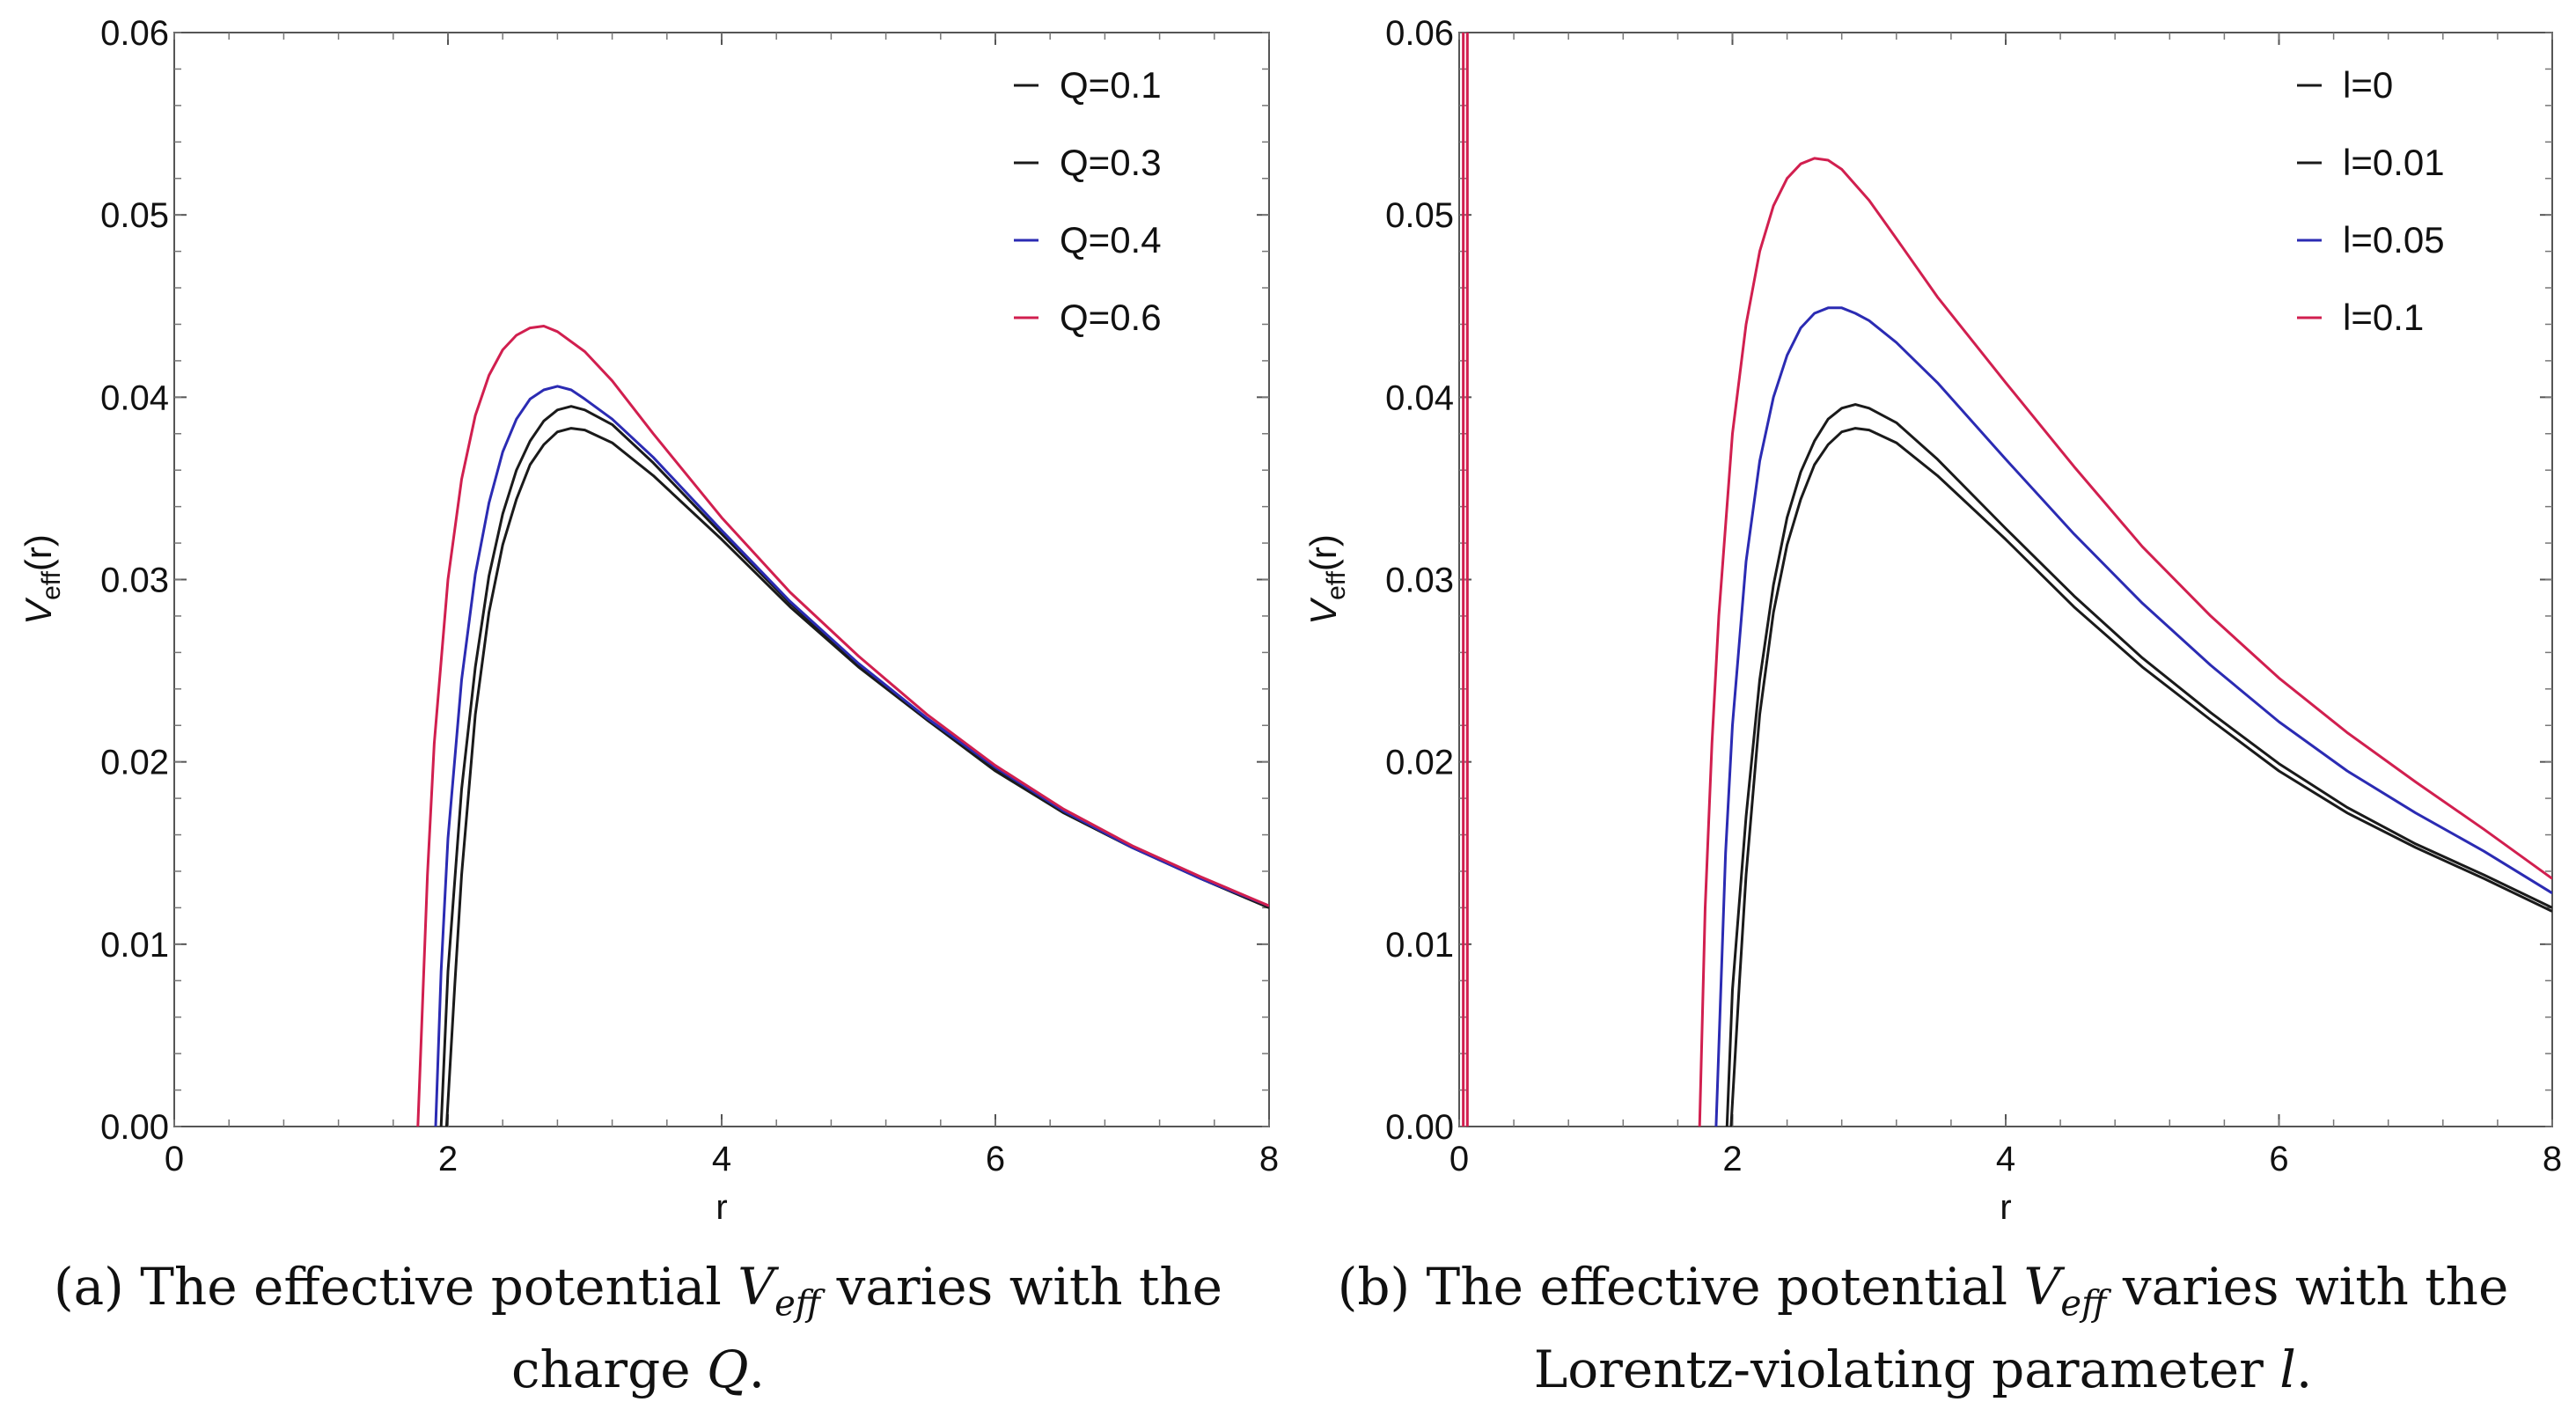  What do you see at coordinates (431, 1287) in the screenshot?
I see `caption-a-text: The effective potential` at bounding box center [431, 1287].